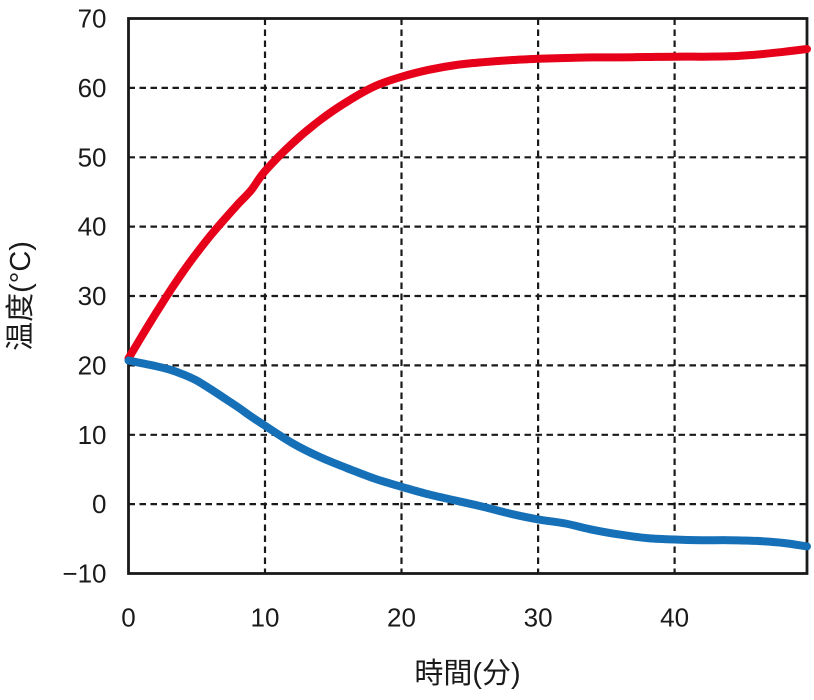 The width and height of the screenshot is (814, 700). Describe the element at coordinates (92, 19) in the screenshot. I see `y-tick-label-70: 70` at that location.